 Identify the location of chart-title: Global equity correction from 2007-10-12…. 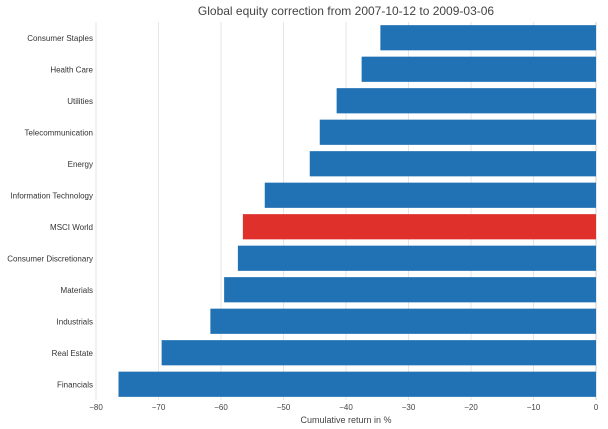
(346, 11).